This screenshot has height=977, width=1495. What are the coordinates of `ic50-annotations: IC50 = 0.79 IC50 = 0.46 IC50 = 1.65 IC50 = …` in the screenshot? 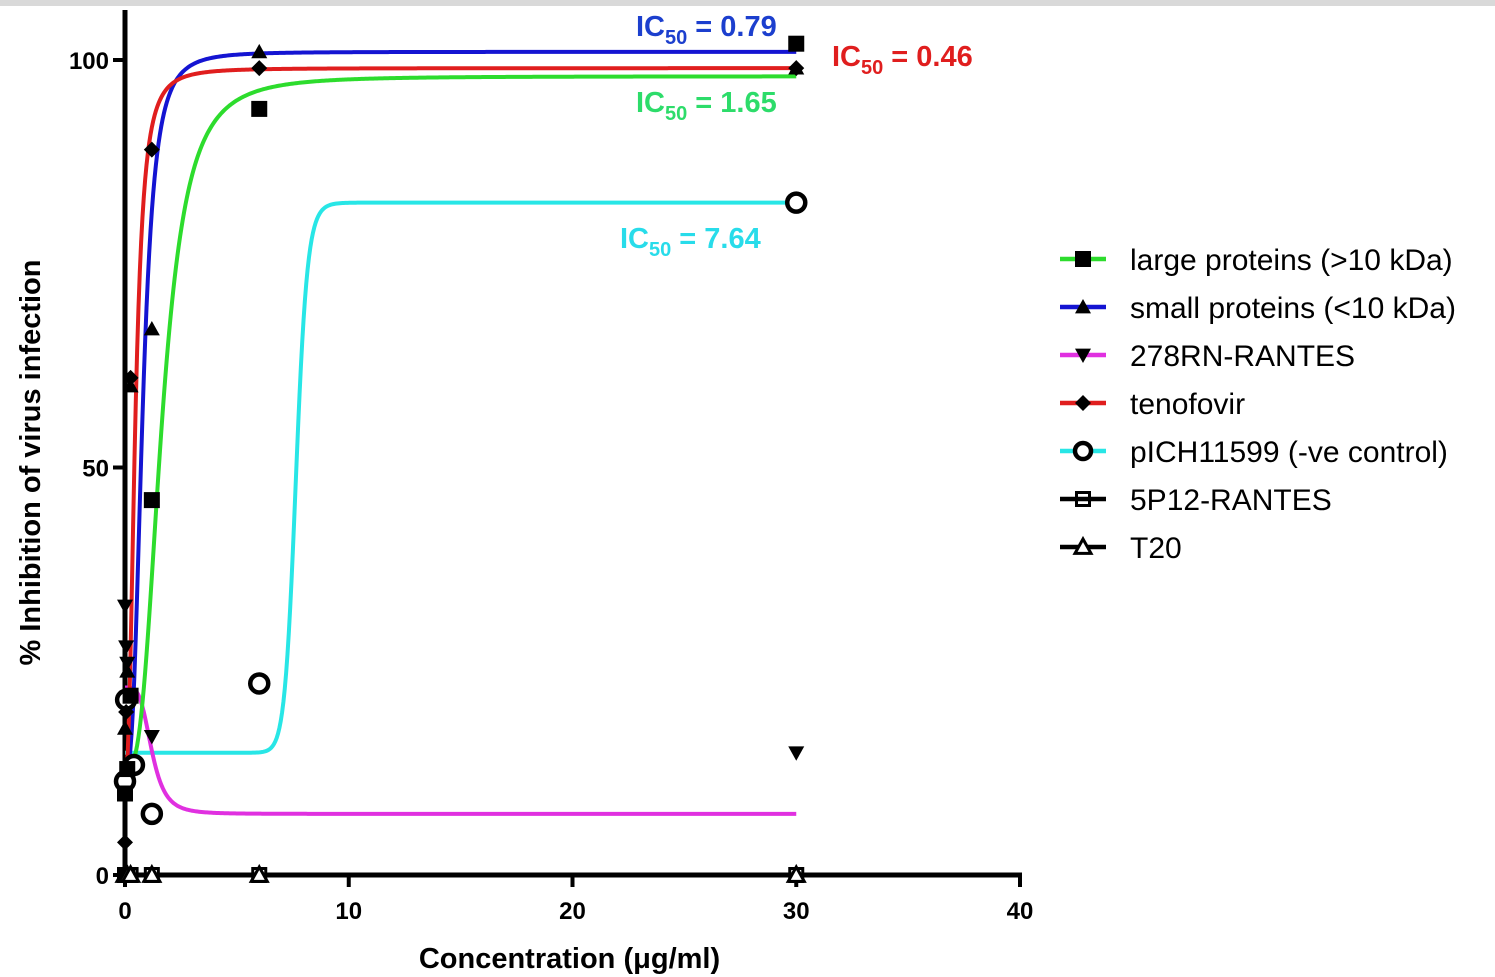 It's located at (796, 136).